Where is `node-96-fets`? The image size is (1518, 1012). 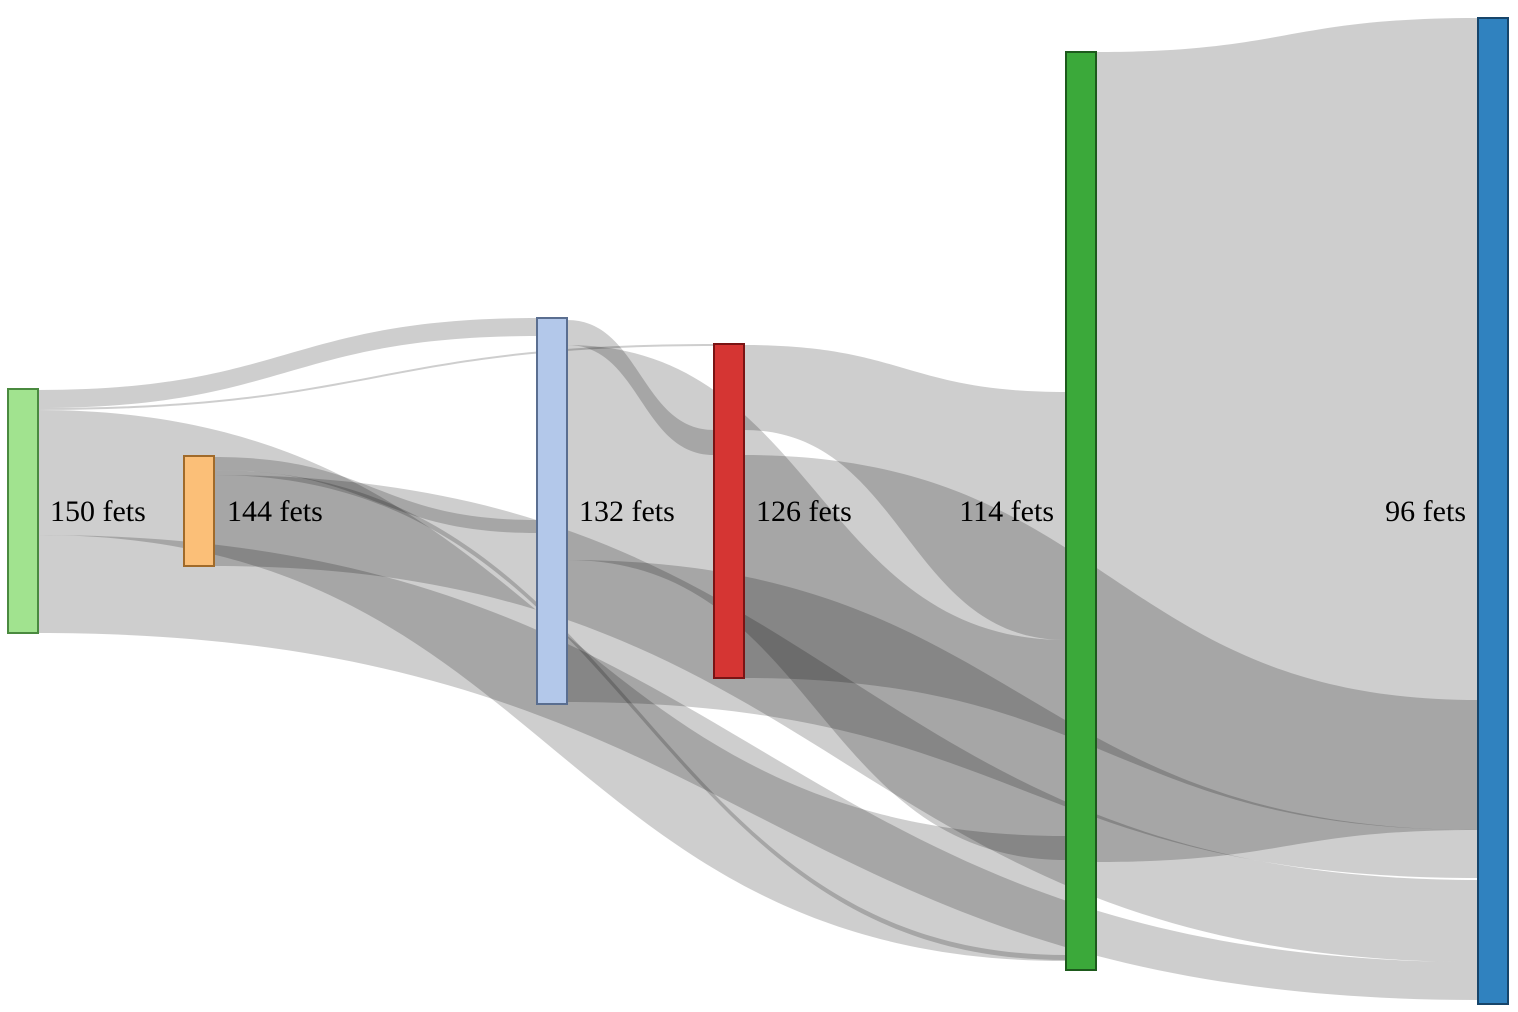 node-96-fets is located at coordinates (1493, 511).